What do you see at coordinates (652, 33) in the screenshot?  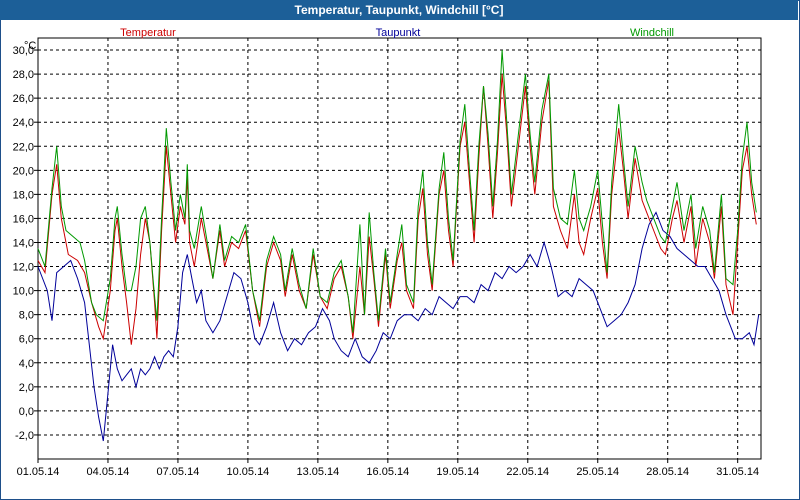 I see `legend-item-windchill: Windchill` at bounding box center [652, 33].